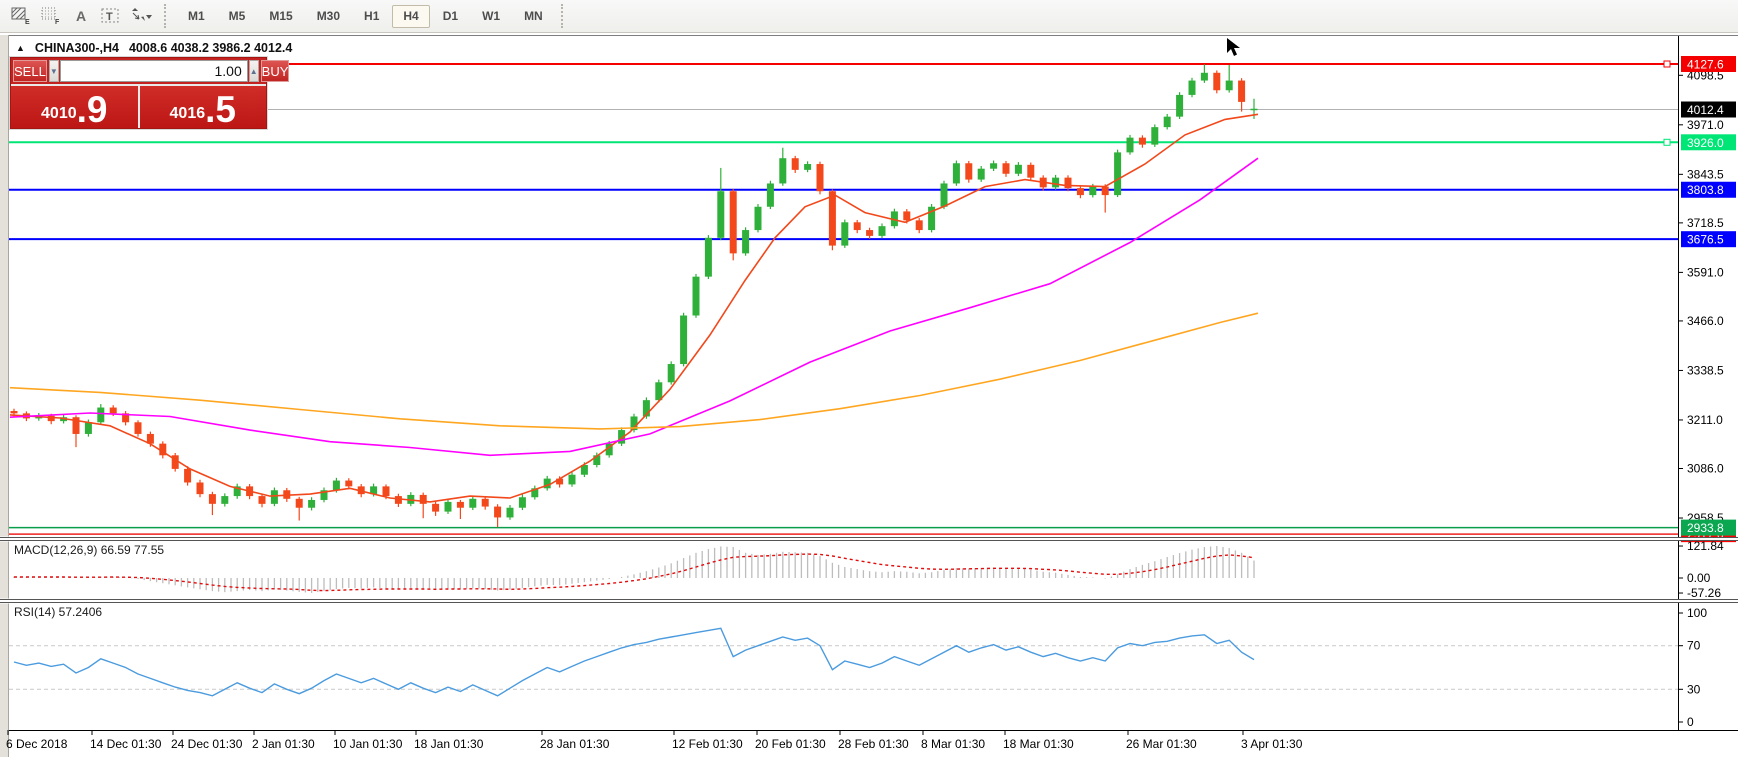 The width and height of the screenshot is (1738, 757). Describe the element at coordinates (1705, 174) in the screenshot. I see `price-tick-label: 3843.5` at that location.